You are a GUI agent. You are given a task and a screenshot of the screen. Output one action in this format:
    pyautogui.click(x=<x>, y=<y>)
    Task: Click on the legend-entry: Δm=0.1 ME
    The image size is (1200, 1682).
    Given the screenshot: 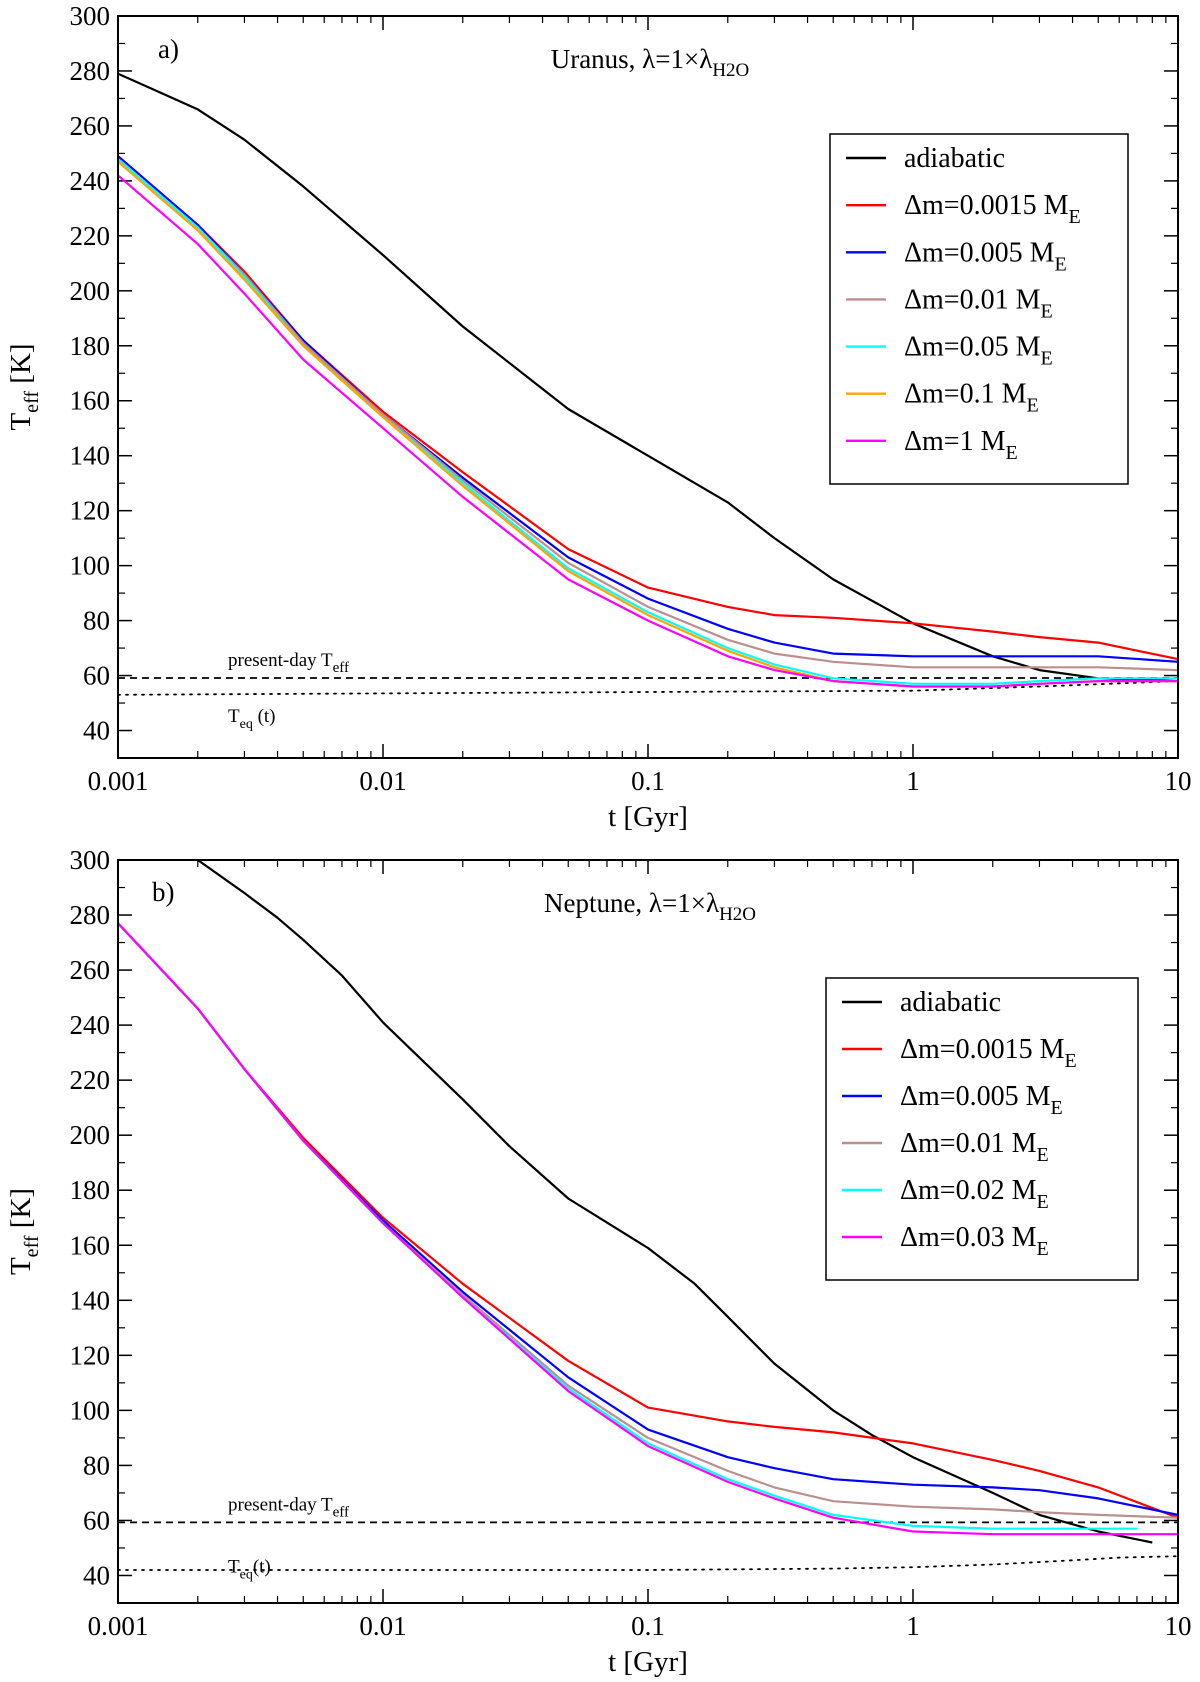 What is the action you would take?
    pyautogui.click(x=971, y=398)
    